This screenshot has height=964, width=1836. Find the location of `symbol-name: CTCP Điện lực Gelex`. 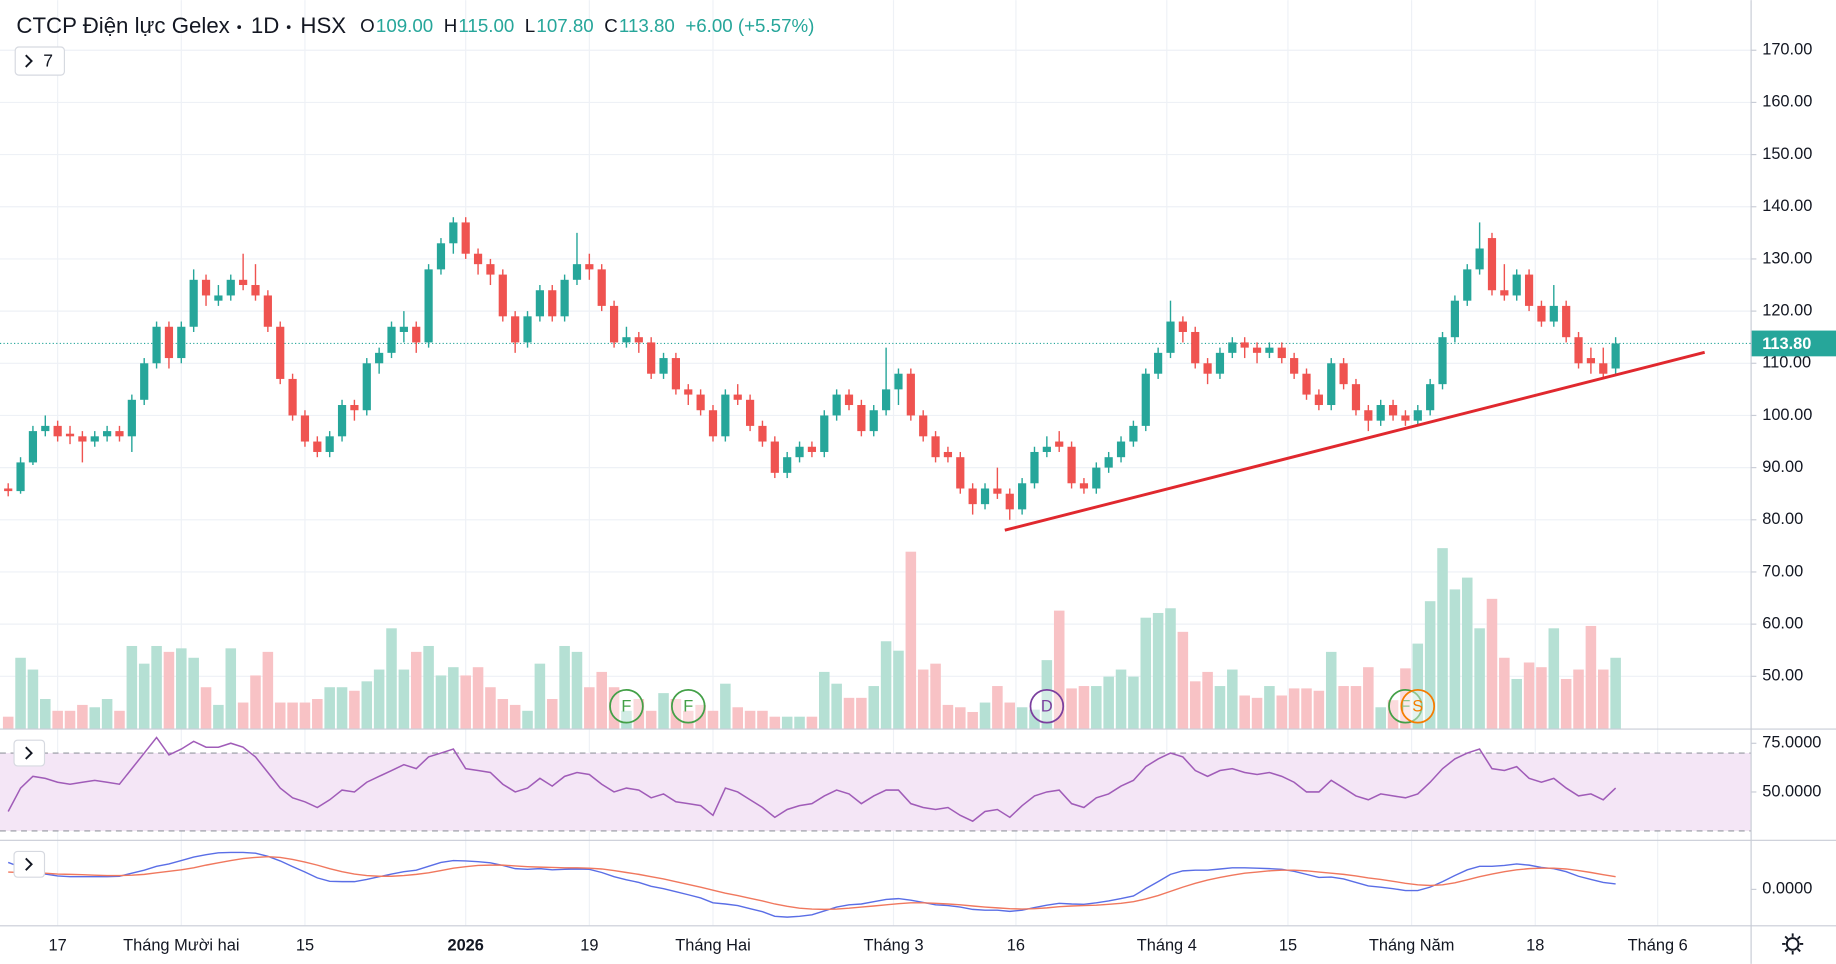

symbol-name: CTCP Điện lực Gelex is located at coordinates (122, 25).